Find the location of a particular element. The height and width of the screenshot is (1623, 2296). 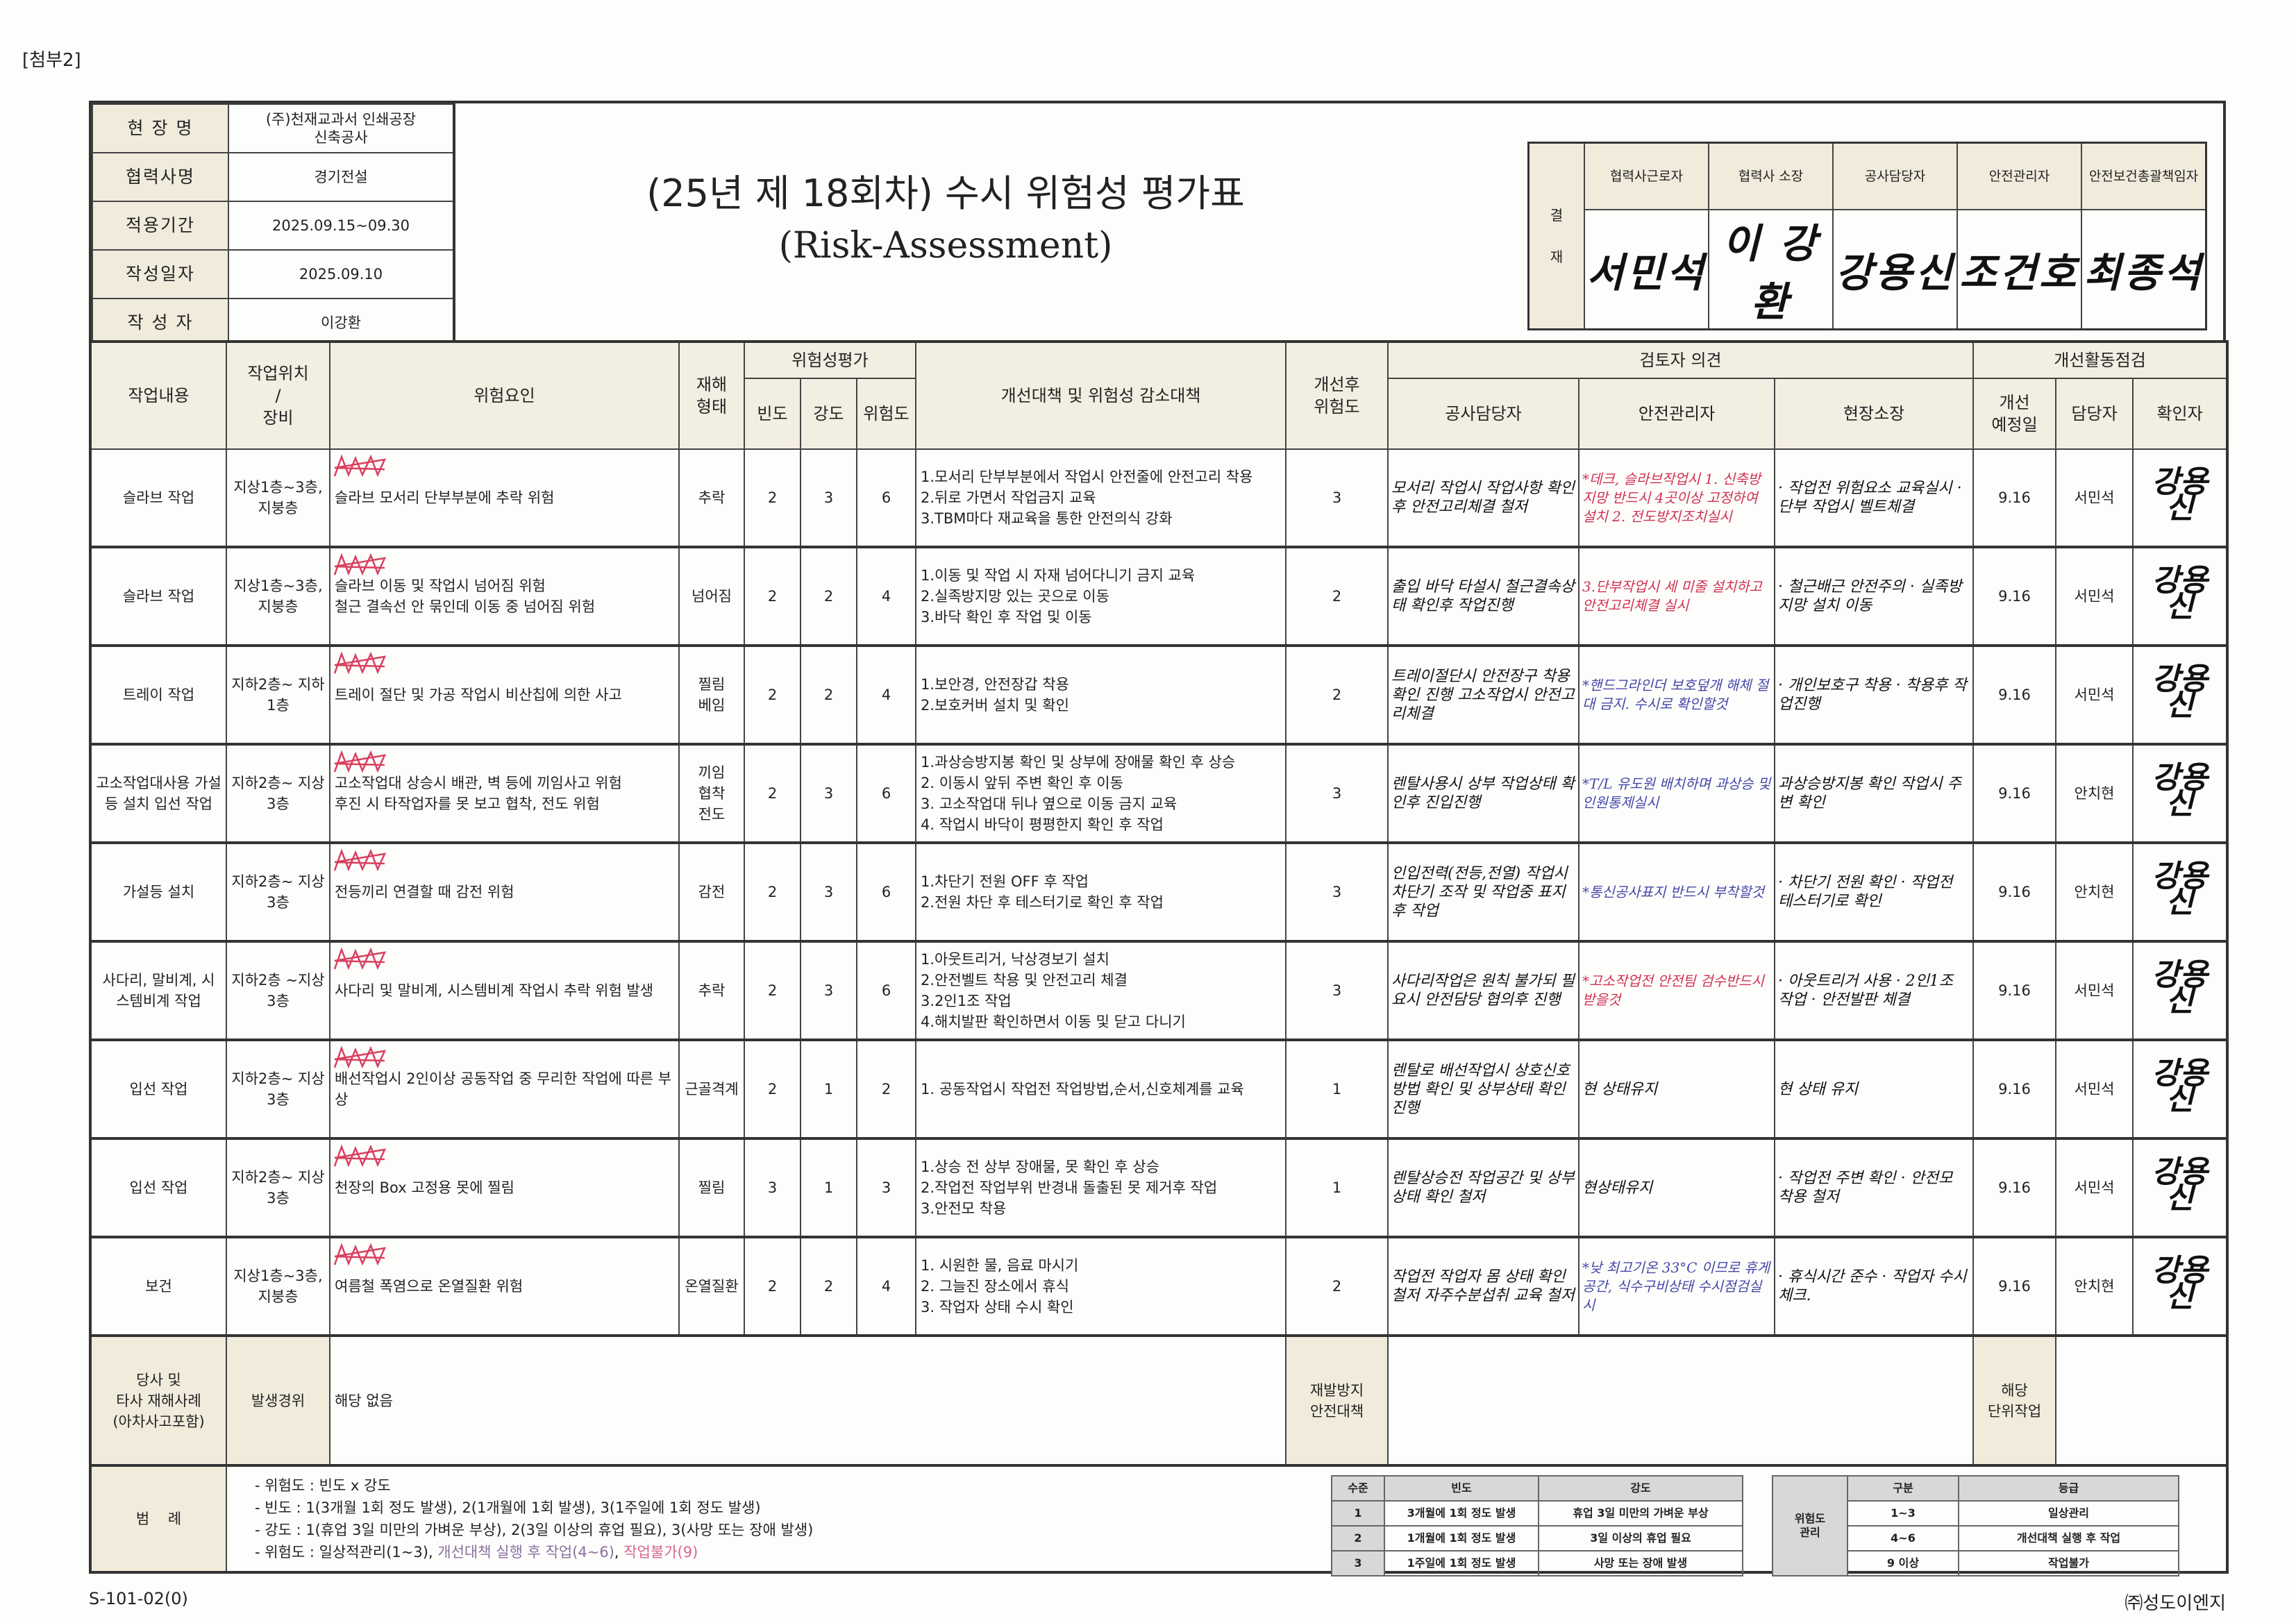

measure-line: 1.이동 및 작업 시 자재 넘어다니기 금지 교육 is located at coordinates (1058, 575).